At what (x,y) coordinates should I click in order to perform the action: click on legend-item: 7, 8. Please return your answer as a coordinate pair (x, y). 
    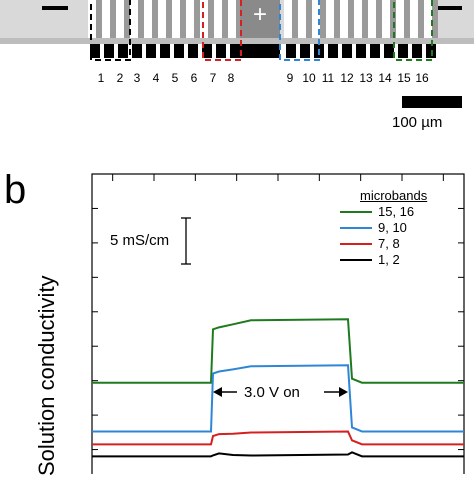
    Looking at the image, I should click on (389, 243).